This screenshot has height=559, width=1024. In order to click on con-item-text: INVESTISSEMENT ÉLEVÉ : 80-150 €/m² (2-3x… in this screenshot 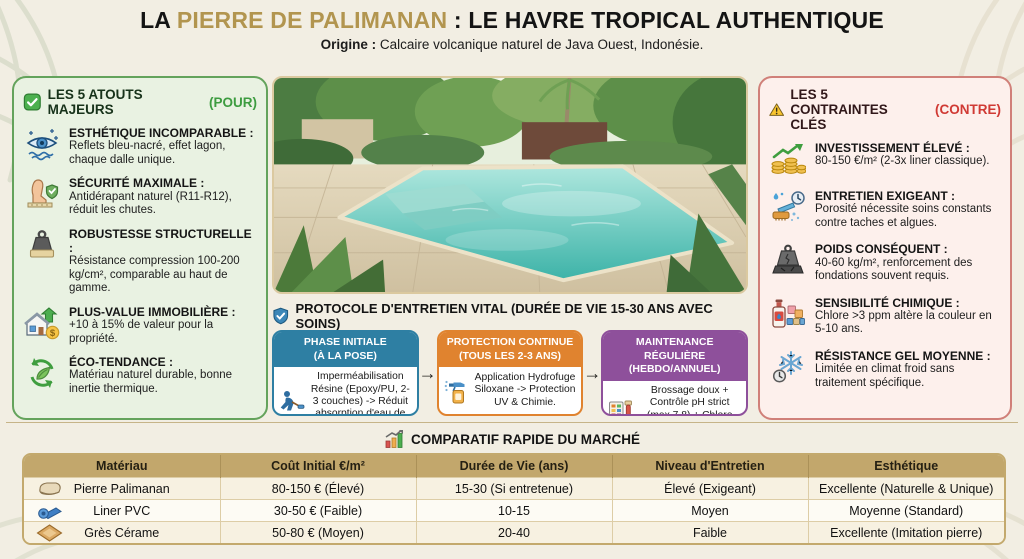, I will do `click(902, 155)`.